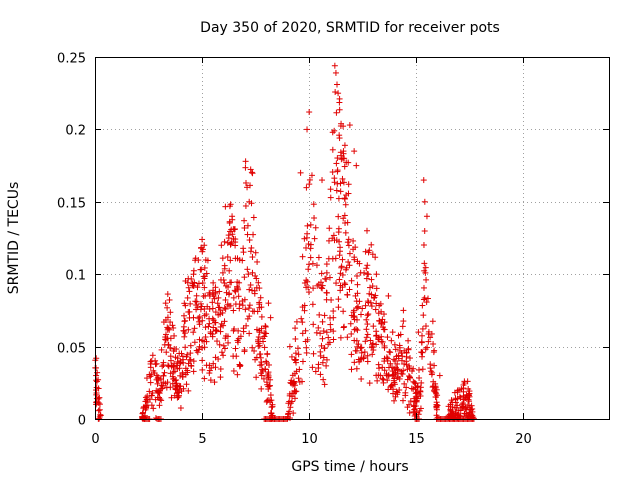 This screenshot has height=480, width=640. I want to click on y-tick-label: 0.05, so click(71, 349).